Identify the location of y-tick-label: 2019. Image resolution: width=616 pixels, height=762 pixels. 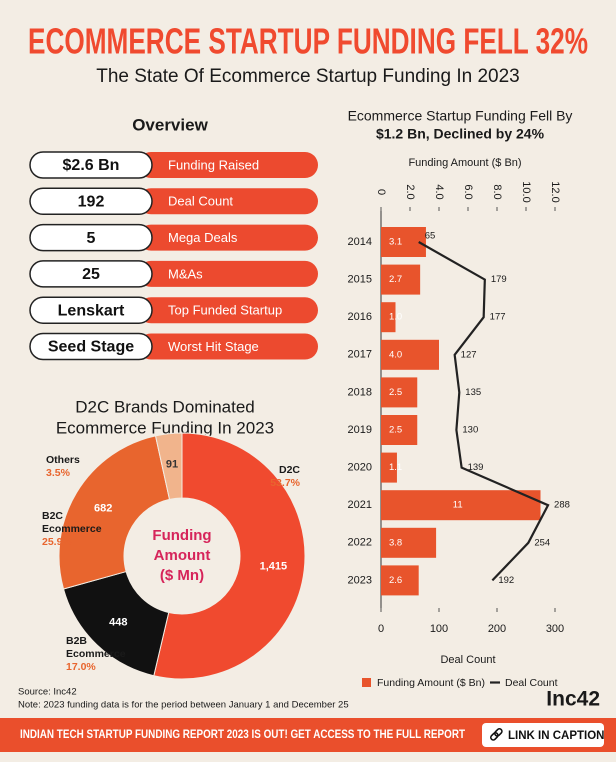
(360, 430).